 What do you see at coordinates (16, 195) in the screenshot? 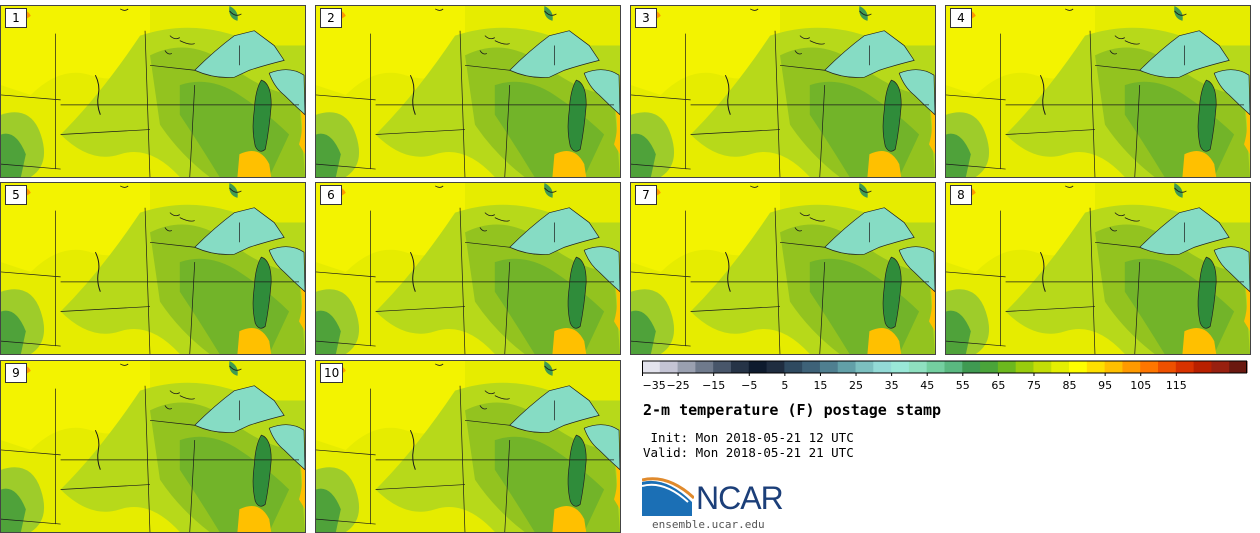
I see `stamp-number-label: 5` at bounding box center [16, 195].